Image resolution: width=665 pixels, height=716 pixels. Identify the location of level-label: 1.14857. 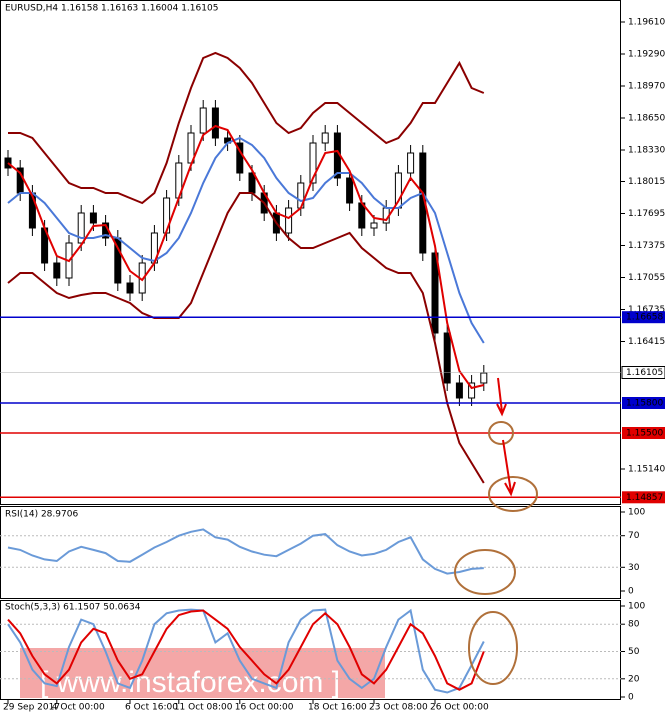
(644, 498).